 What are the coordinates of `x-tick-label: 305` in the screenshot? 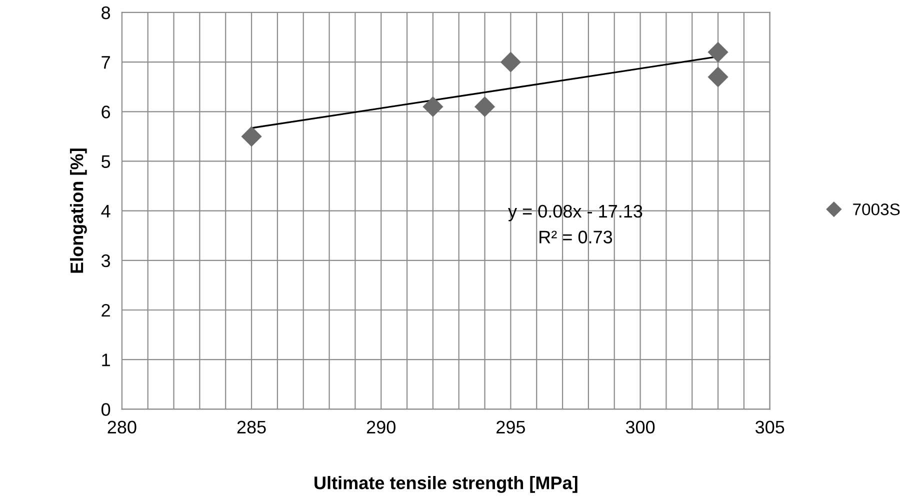 It's located at (769, 427).